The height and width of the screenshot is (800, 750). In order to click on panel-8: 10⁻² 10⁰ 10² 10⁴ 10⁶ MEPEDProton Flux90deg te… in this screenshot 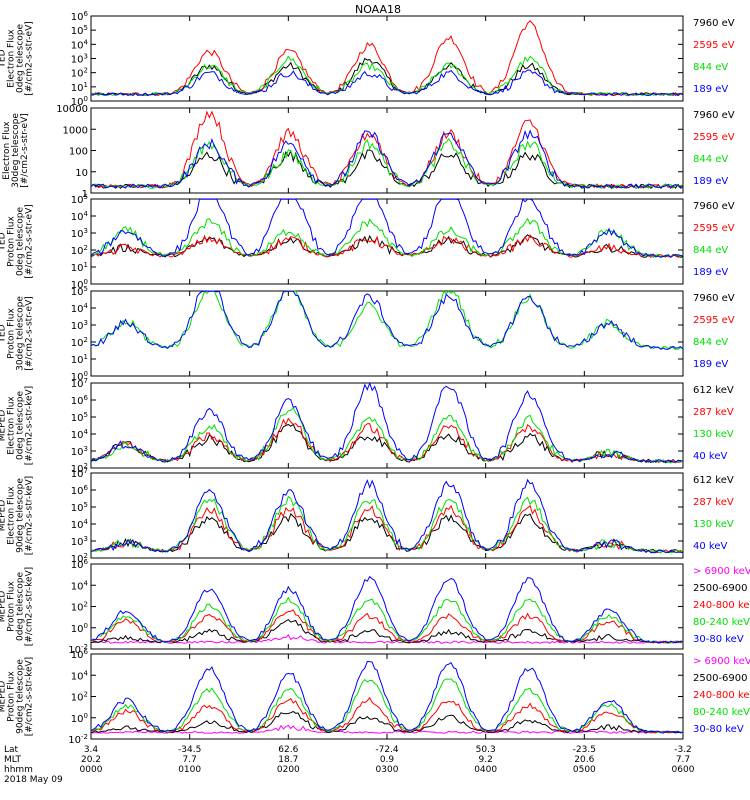, I will do `click(375, 697)`.